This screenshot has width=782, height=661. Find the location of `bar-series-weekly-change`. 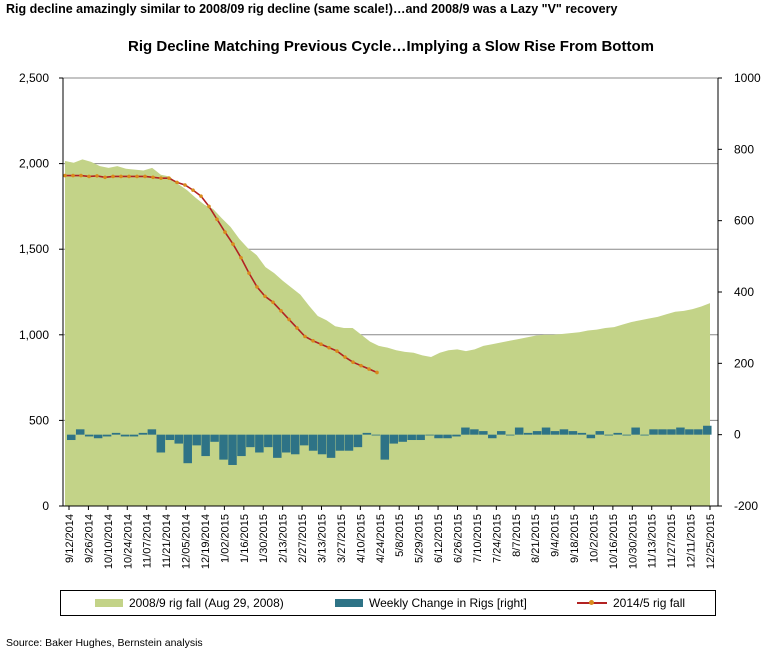

bar-series-weekly-change is located at coordinates (389, 445).